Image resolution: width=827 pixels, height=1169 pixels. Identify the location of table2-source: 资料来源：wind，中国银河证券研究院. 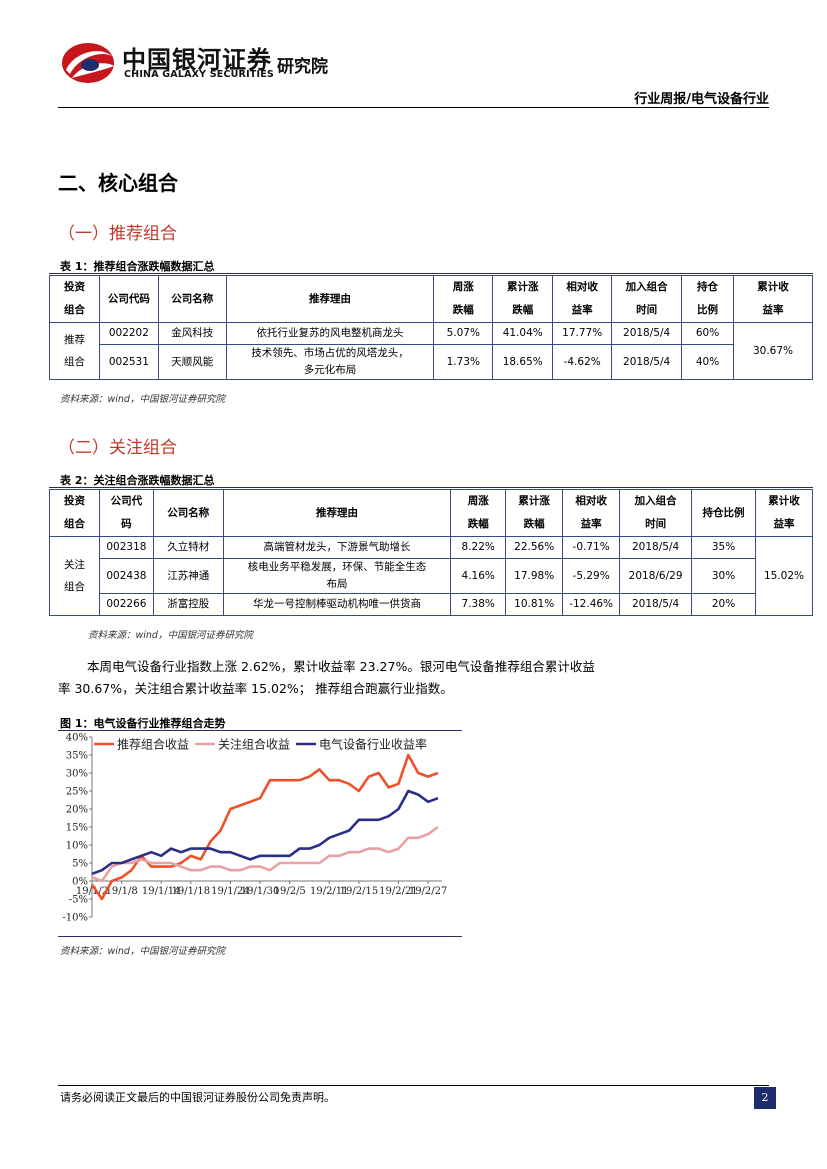
(170, 635).